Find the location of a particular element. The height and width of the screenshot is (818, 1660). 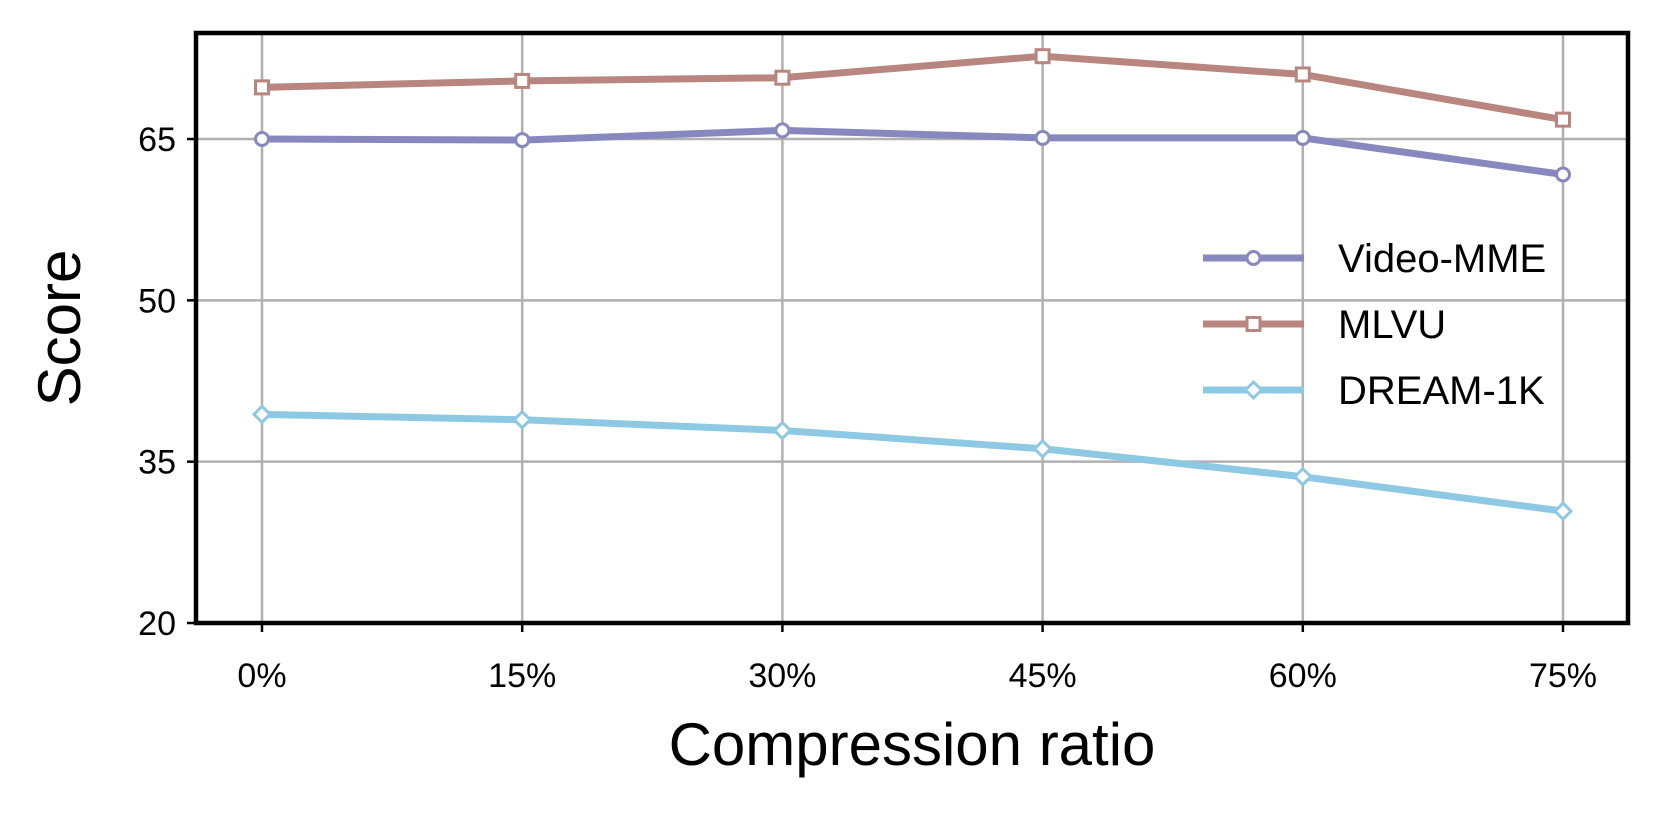

legend-entry: DREAM-1K is located at coordinates (1374, 391).